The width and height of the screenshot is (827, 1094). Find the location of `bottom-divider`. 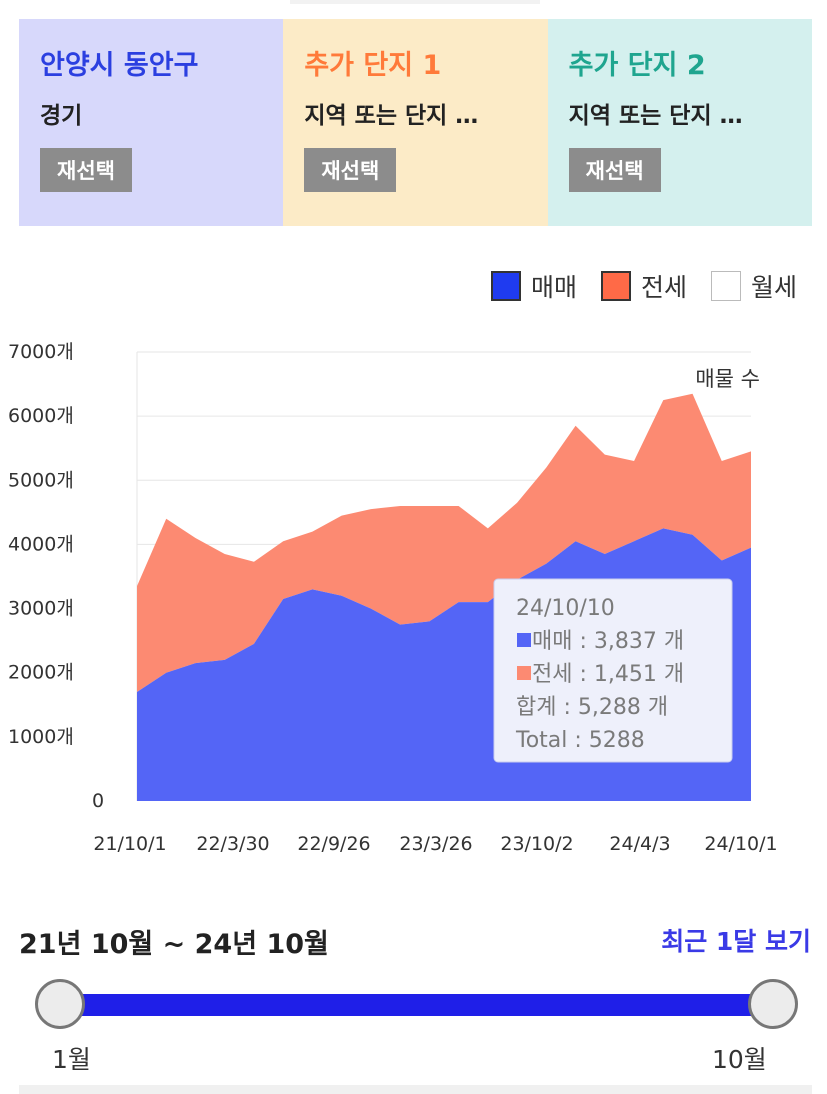

bottom-divider is located at coordinates (415, 1089).